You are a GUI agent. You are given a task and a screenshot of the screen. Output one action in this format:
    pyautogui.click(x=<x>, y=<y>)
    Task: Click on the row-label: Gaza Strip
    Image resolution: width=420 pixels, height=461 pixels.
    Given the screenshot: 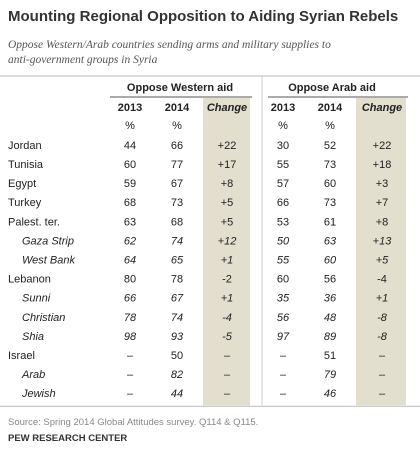 What is the action you would take?
    pyautogui.click(x=48, y=241)
    